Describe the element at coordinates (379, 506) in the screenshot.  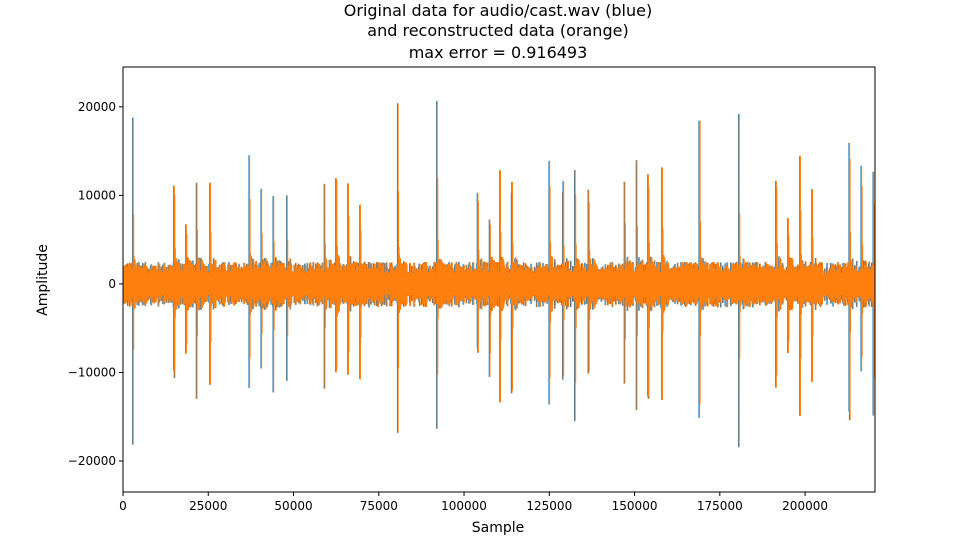
I see `x-tick-label: 75000` at that location.